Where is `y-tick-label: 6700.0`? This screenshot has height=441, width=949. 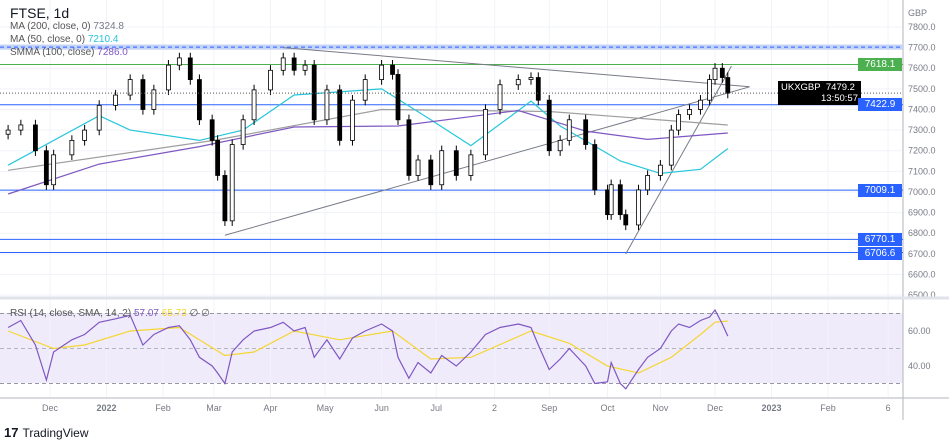
y-tick-label: 6700.0 is located at coordinates (922, 254).